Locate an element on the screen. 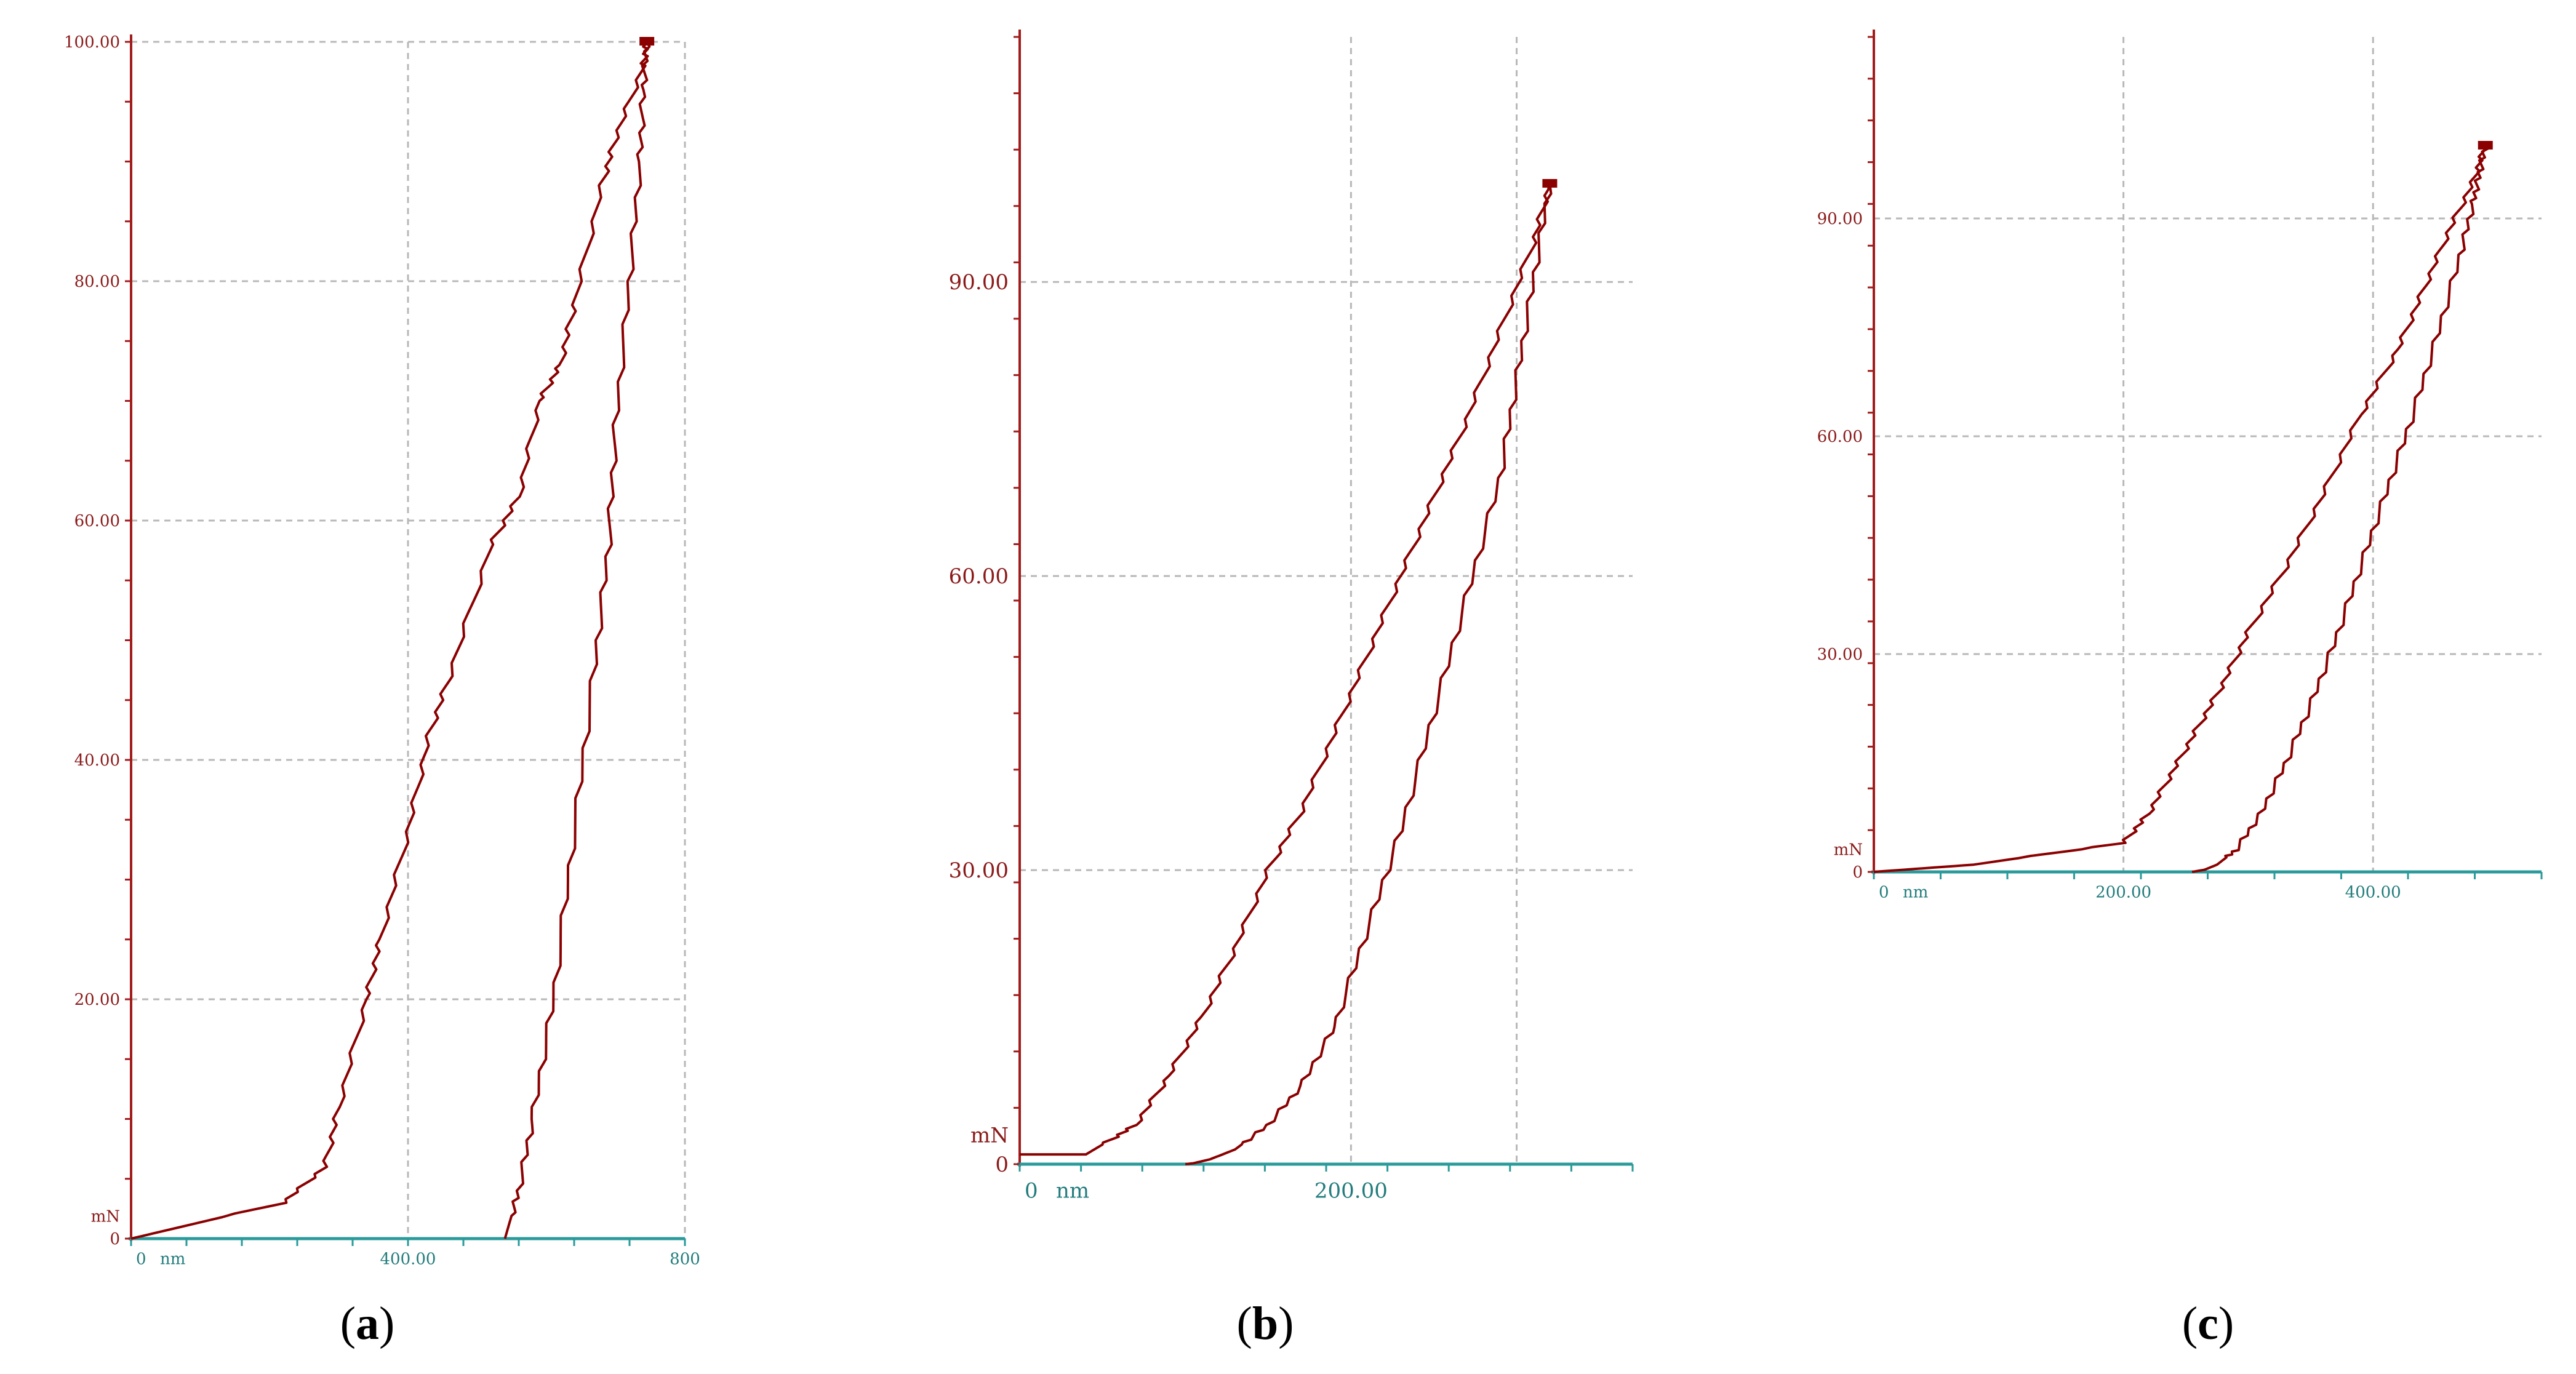  x-tick-label: 800 is located at coordinates (685, 1259).